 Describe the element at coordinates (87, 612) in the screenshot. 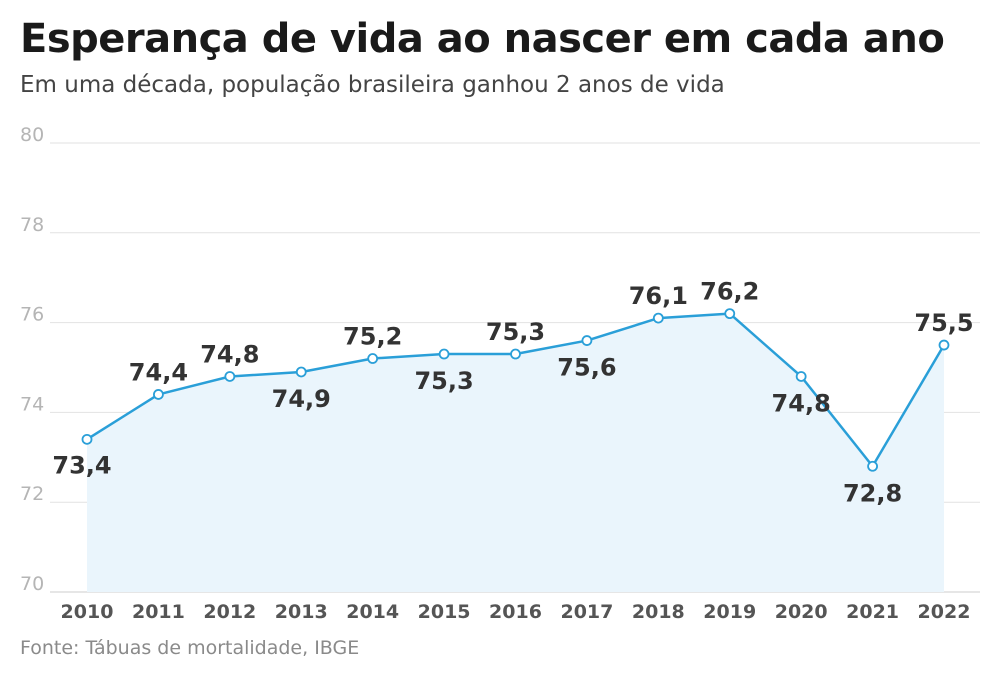

I see `x-tick-label-2010: 2010` at that location.